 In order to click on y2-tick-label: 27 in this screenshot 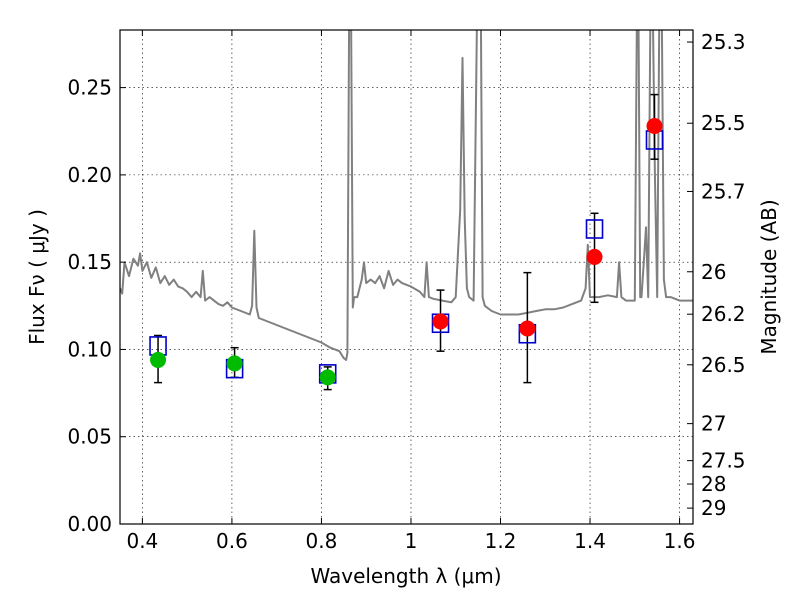, I will do `click(713, 424)`.